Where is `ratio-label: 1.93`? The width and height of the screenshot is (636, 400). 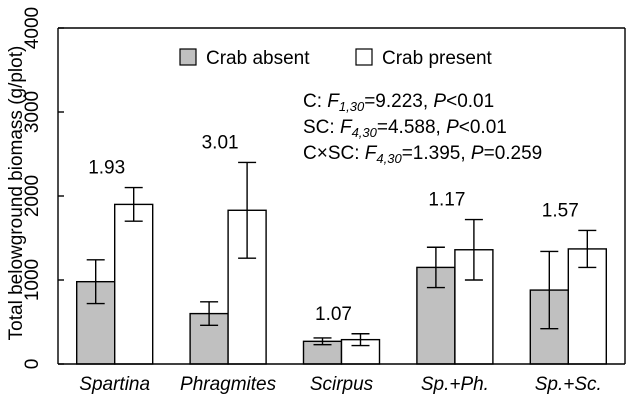
ratio-label: 1.93 is located at coordinates (106, 168).